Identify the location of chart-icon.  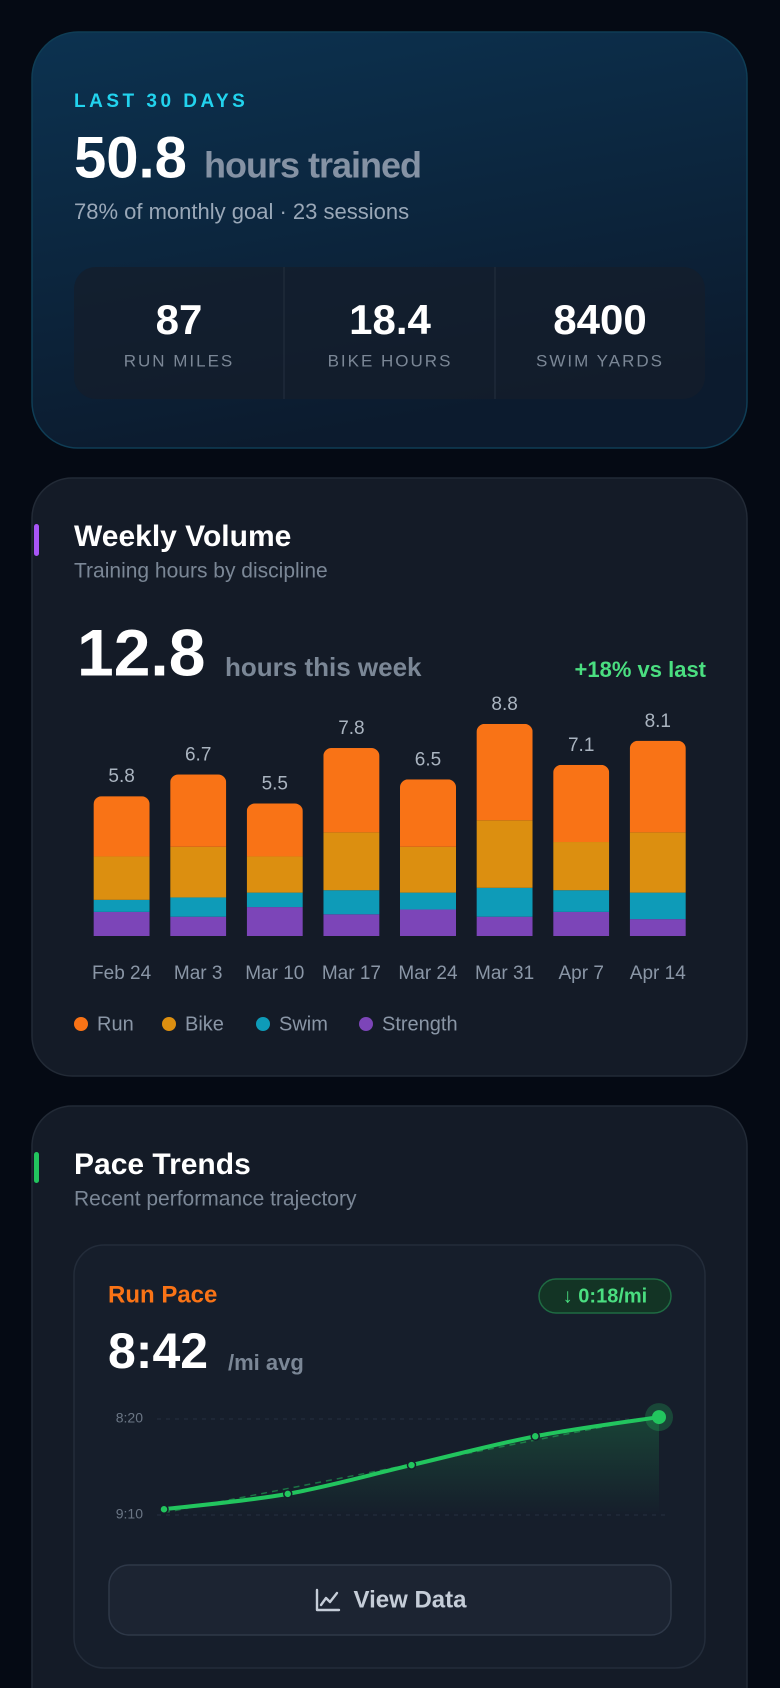
(328, 1600).